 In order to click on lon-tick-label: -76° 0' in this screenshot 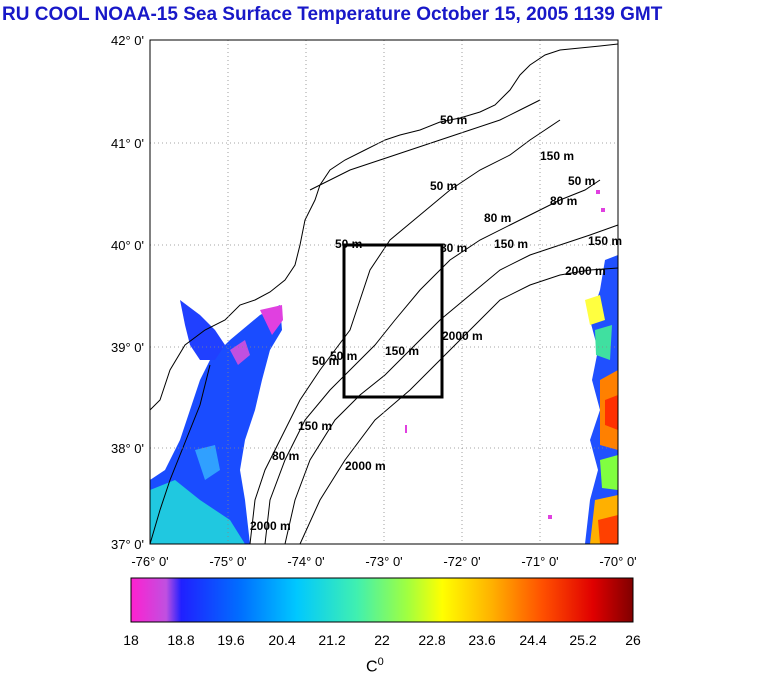, I will do `click(149, 561)`.